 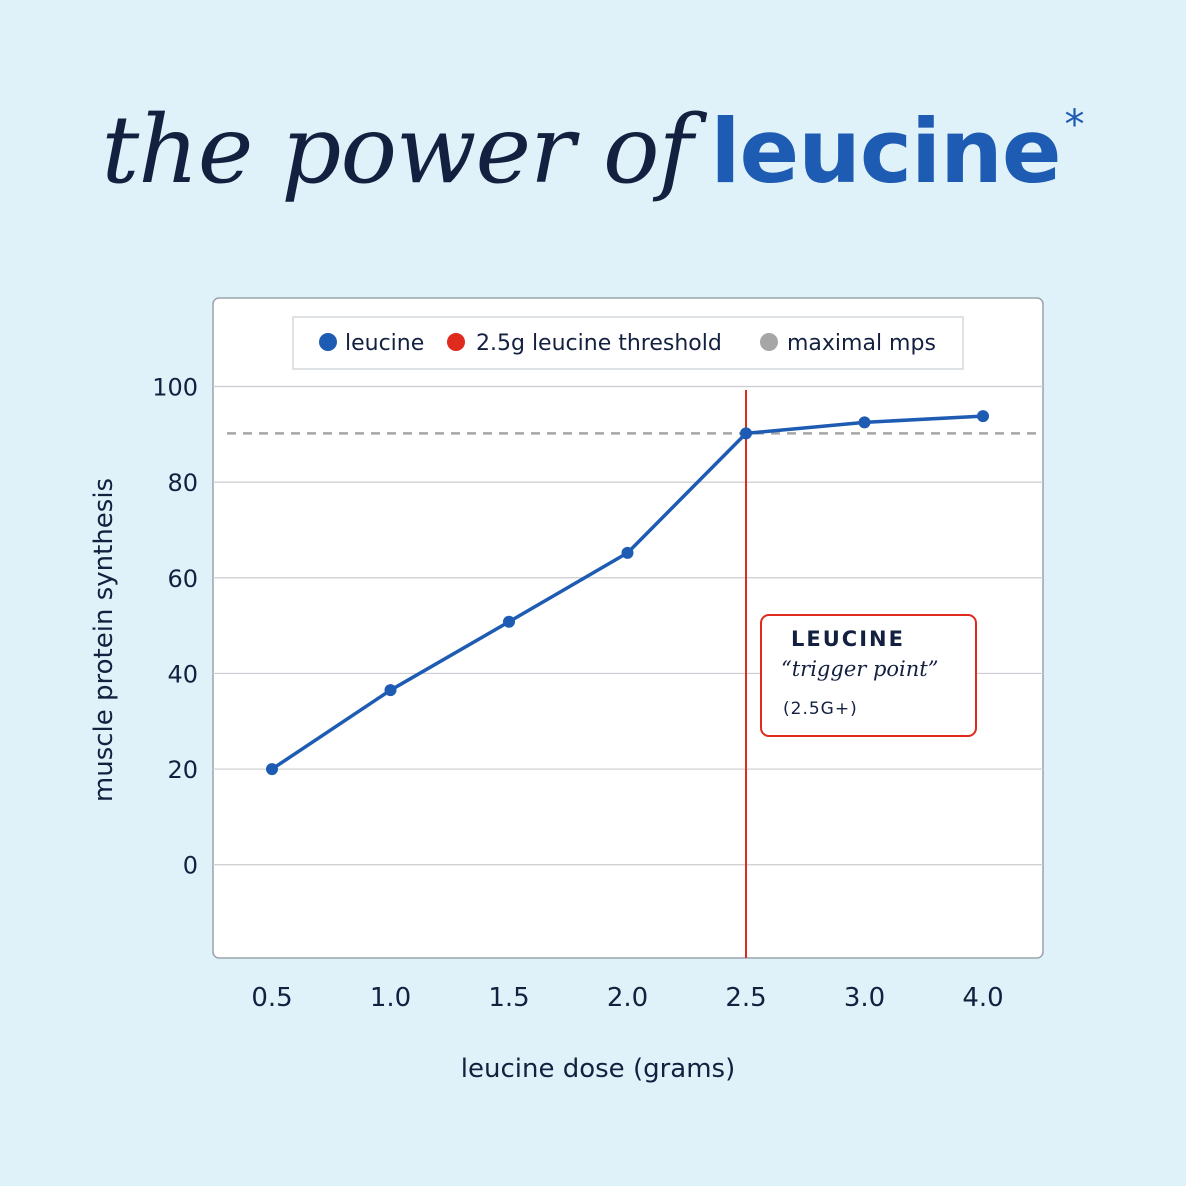 I want to click on leucine-point-2.0, so click(x=627, y=552).